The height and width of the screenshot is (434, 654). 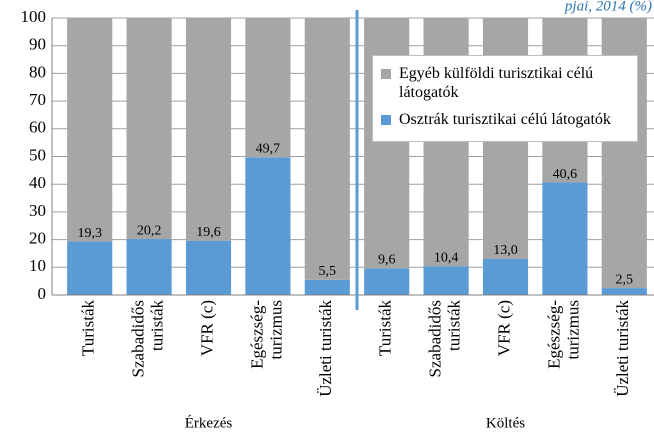 What do you see at coordinates (37, 44) in the screenshot?
I see `y-tick-label: 90` at bounding box center [37, 44].